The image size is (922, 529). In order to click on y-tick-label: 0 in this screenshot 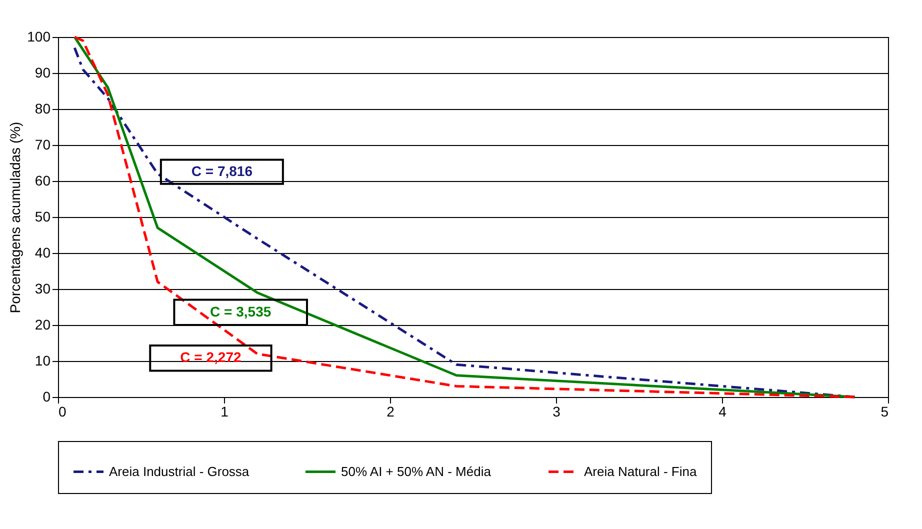, I will do `click(46, 396)`.